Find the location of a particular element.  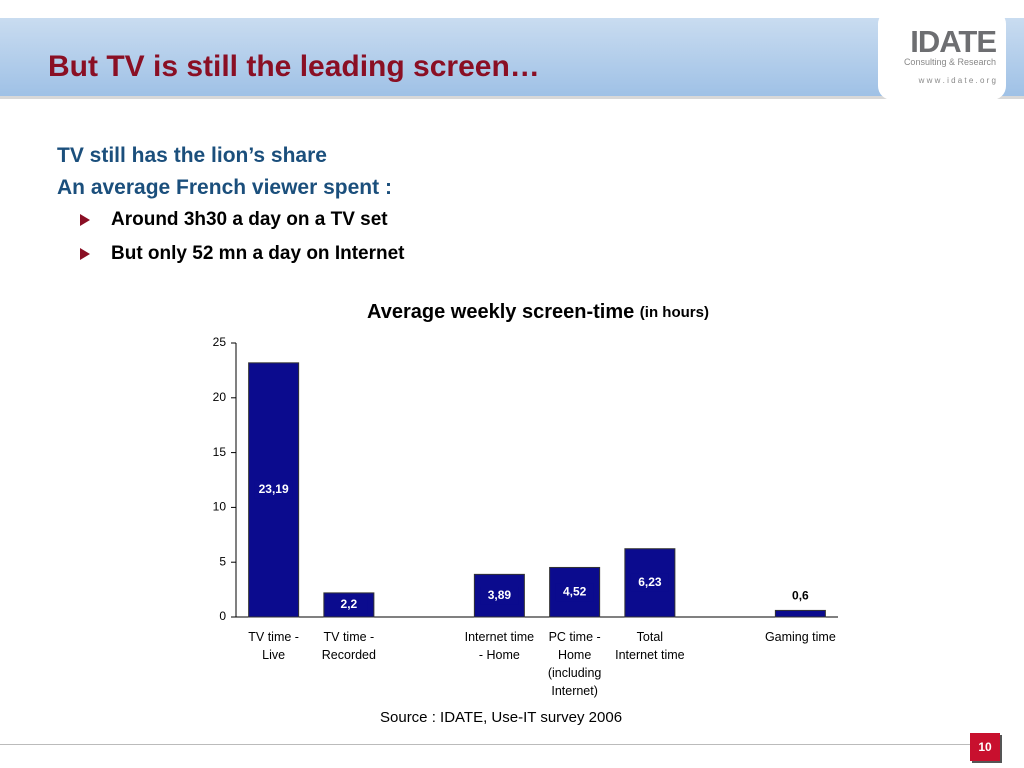

chart-title-unit: (in hours) is located at coordinates (674, 312).